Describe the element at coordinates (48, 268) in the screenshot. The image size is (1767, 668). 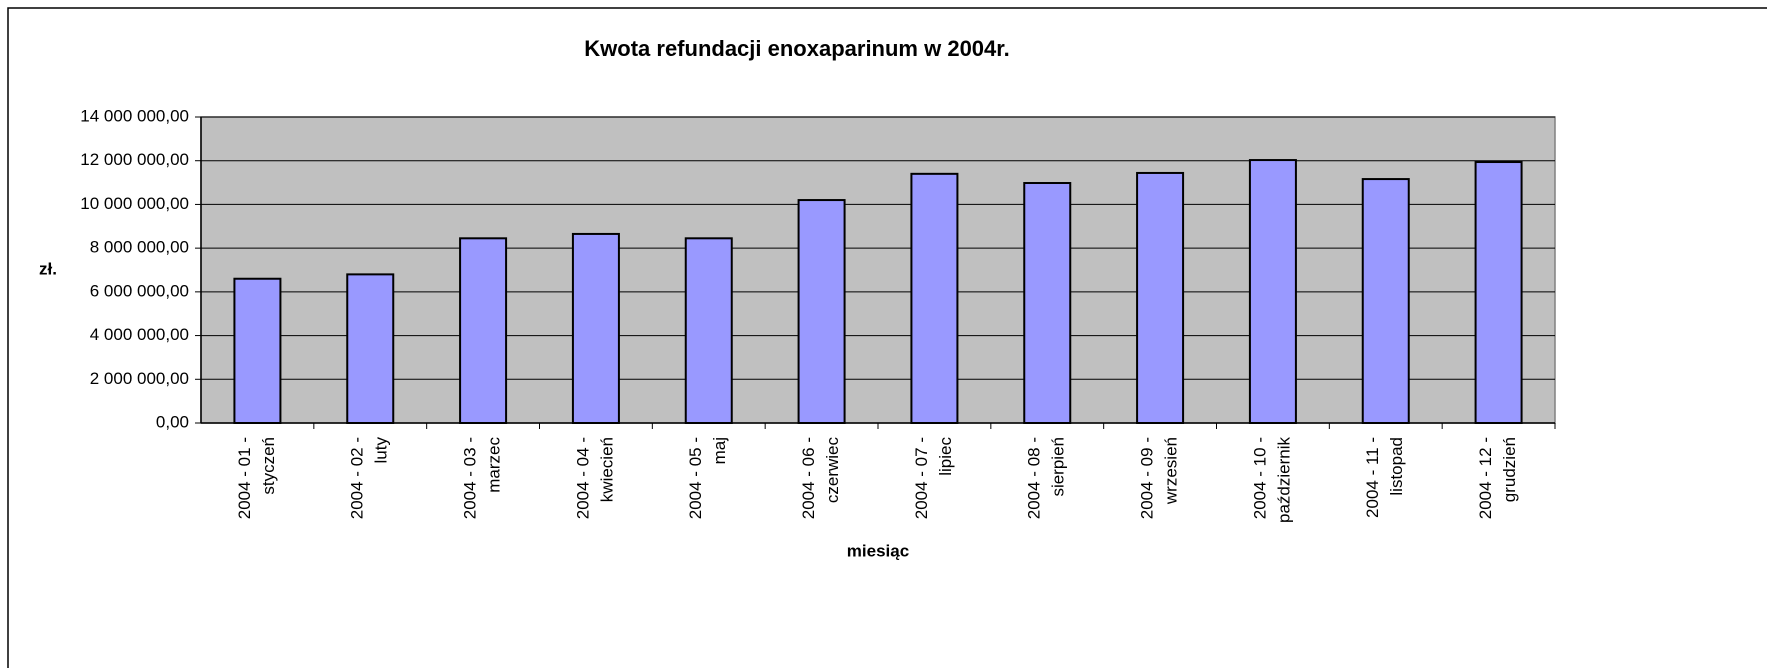
I see `y-axis-title: zł.` at that location.